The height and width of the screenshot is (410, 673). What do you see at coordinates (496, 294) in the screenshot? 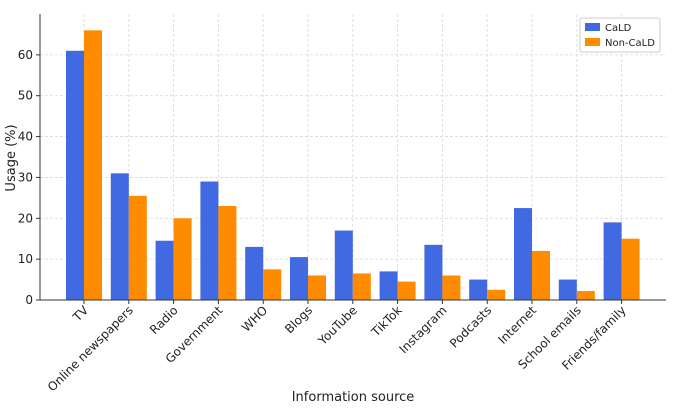
I see `bar-non-cald-podcasts` at bounding box center [496, 294].